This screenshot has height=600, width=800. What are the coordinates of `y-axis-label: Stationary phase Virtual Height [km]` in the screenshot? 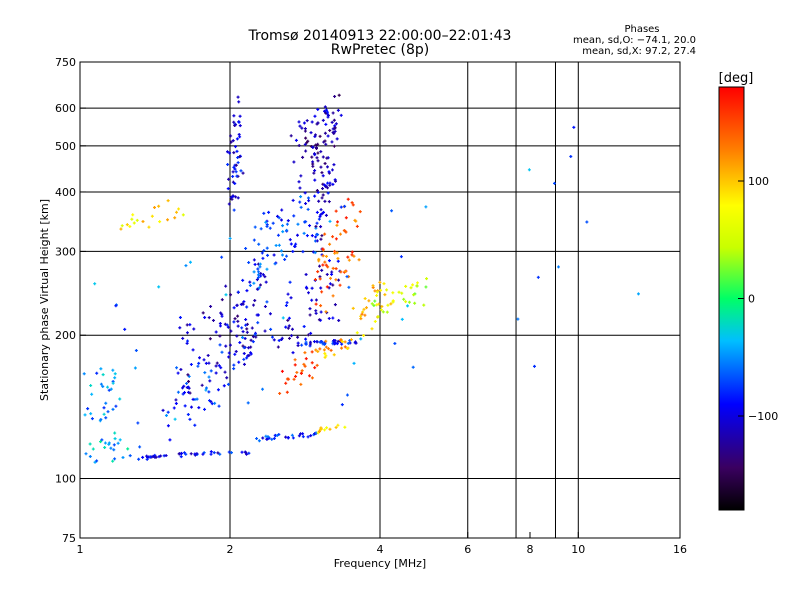 It's located at (44, 300).